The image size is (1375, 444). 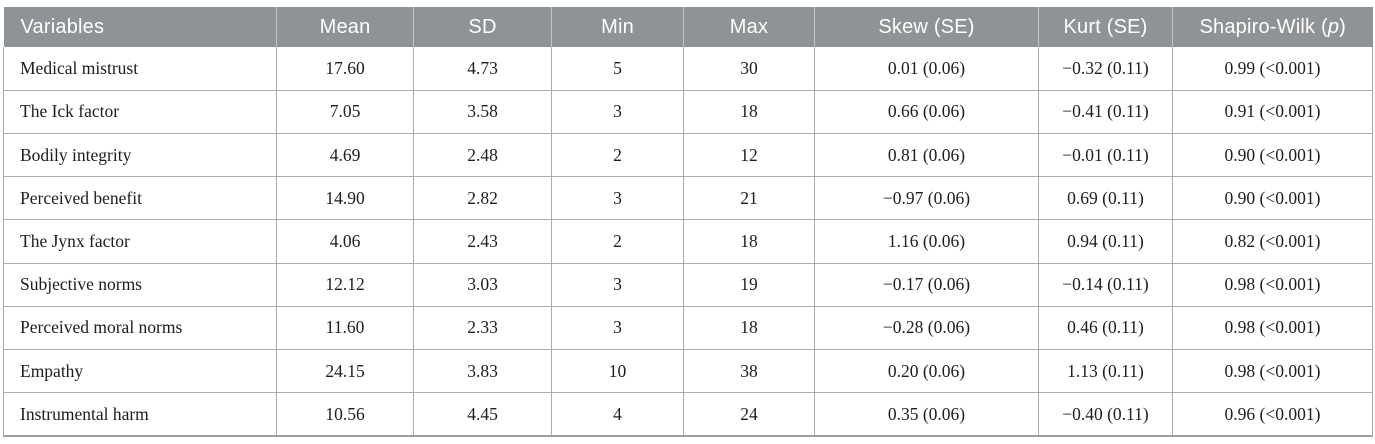 What do you see at coordinates (926, 284) in the screenshot?
I see `skew-cell: −0.17 (0.06)` at bounding box center [926, 284].